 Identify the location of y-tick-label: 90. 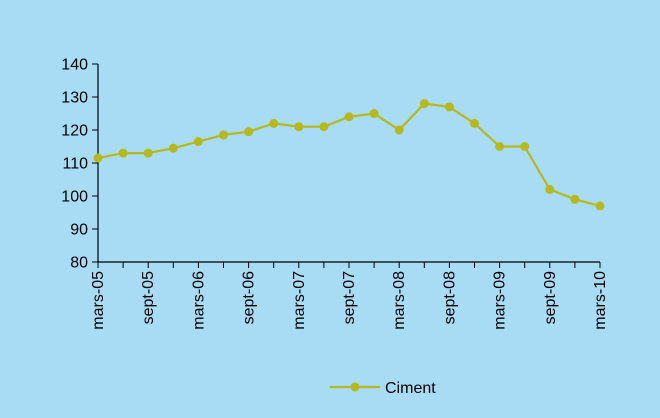
(79, 230).